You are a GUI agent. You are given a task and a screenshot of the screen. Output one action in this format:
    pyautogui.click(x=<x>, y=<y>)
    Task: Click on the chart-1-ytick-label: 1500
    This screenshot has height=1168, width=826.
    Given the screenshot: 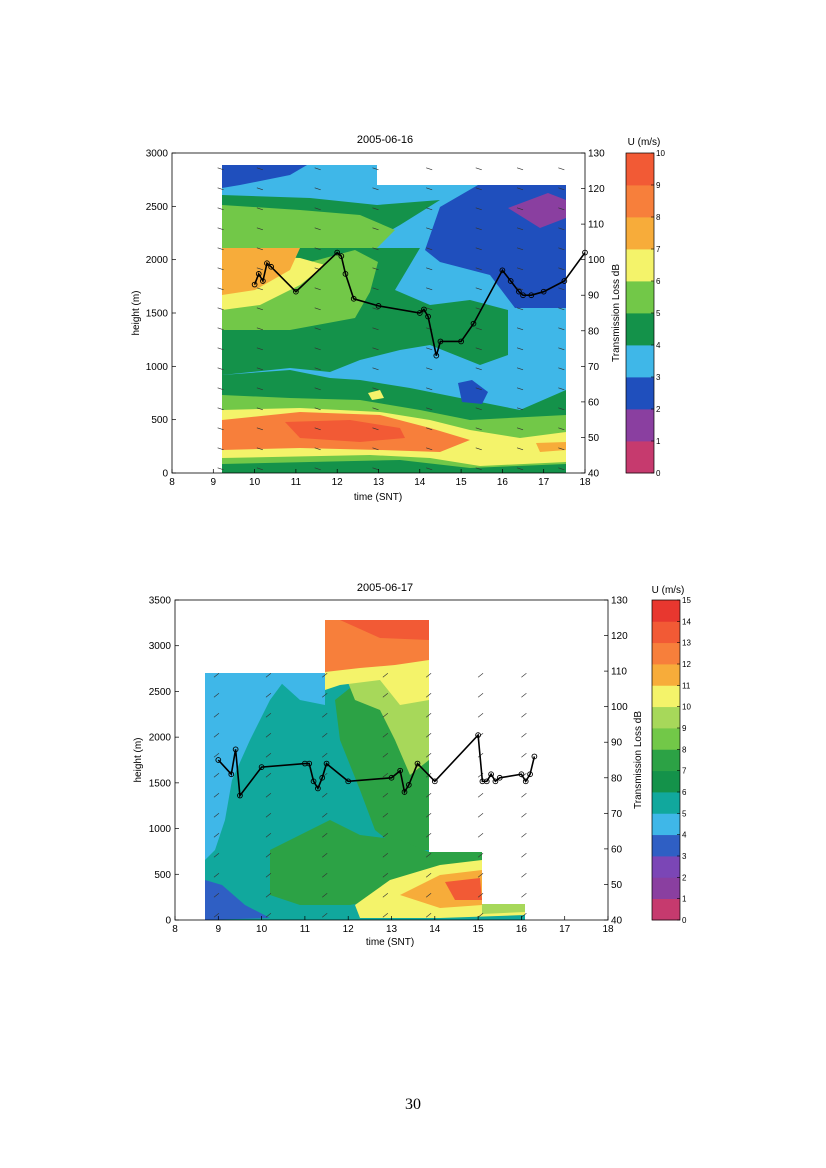 What is the action you would take?
    pyautogui.click(x=157, y=314)
    